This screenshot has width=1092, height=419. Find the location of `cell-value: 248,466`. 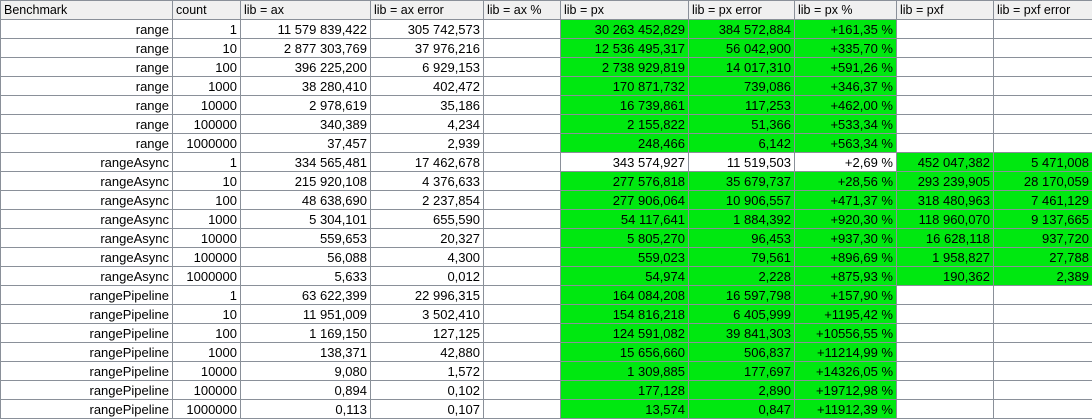

cell-value: 248,466 is located at coordinates (624, 143).